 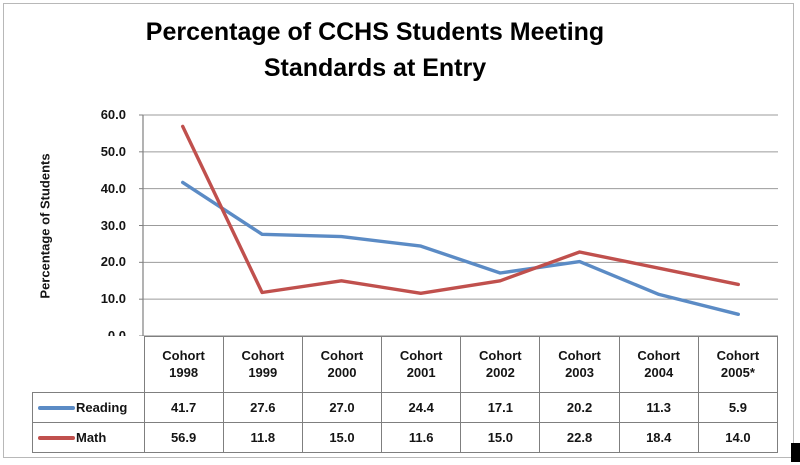 I want to click on legend-cell: Reading, so click(x=88, y=407).